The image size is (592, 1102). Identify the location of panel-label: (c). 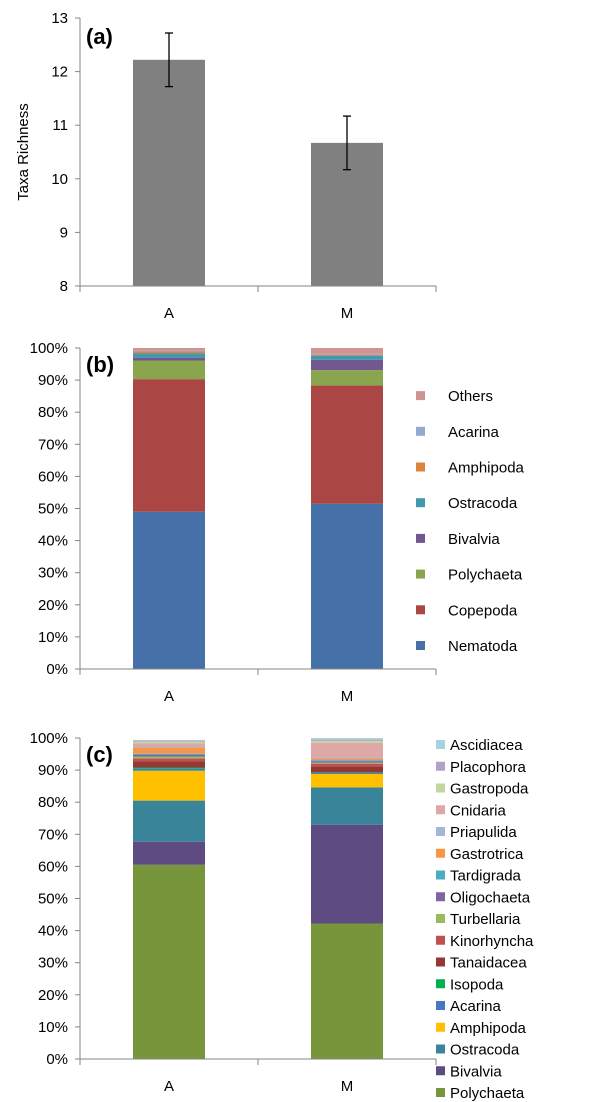
(99, 754).